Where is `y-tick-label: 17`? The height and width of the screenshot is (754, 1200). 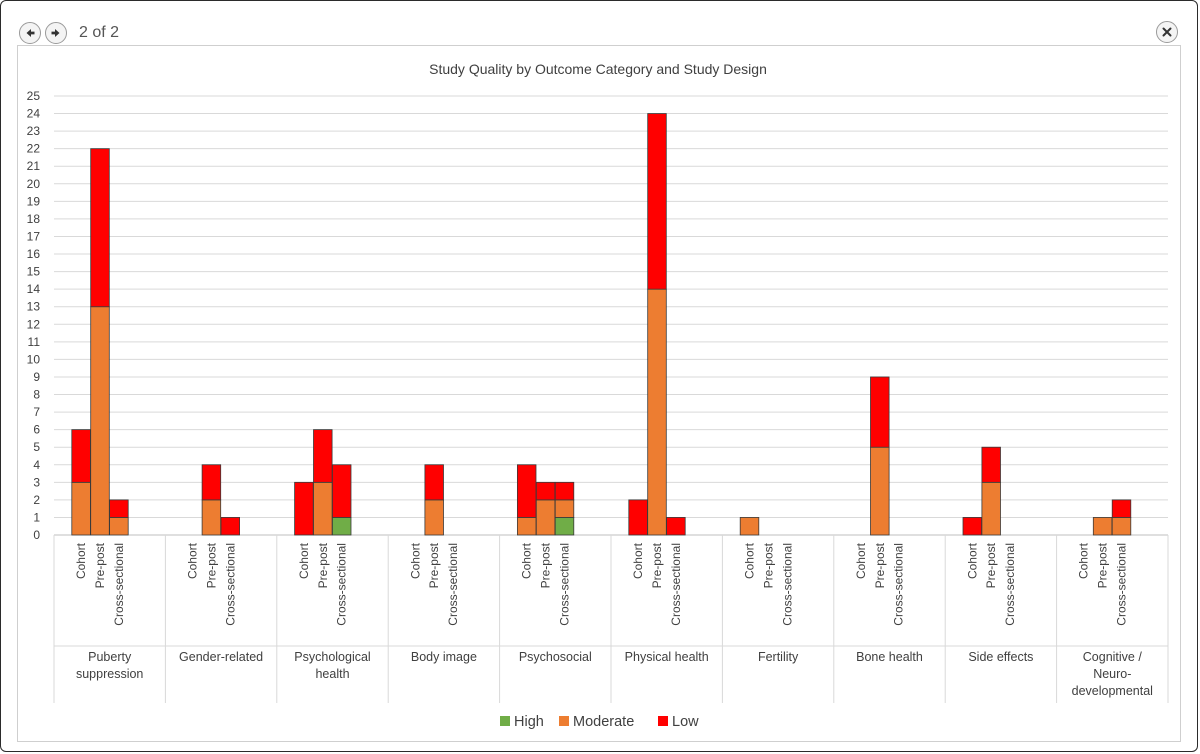
y-tick-label: 17 is located at coordinates (34, 236).